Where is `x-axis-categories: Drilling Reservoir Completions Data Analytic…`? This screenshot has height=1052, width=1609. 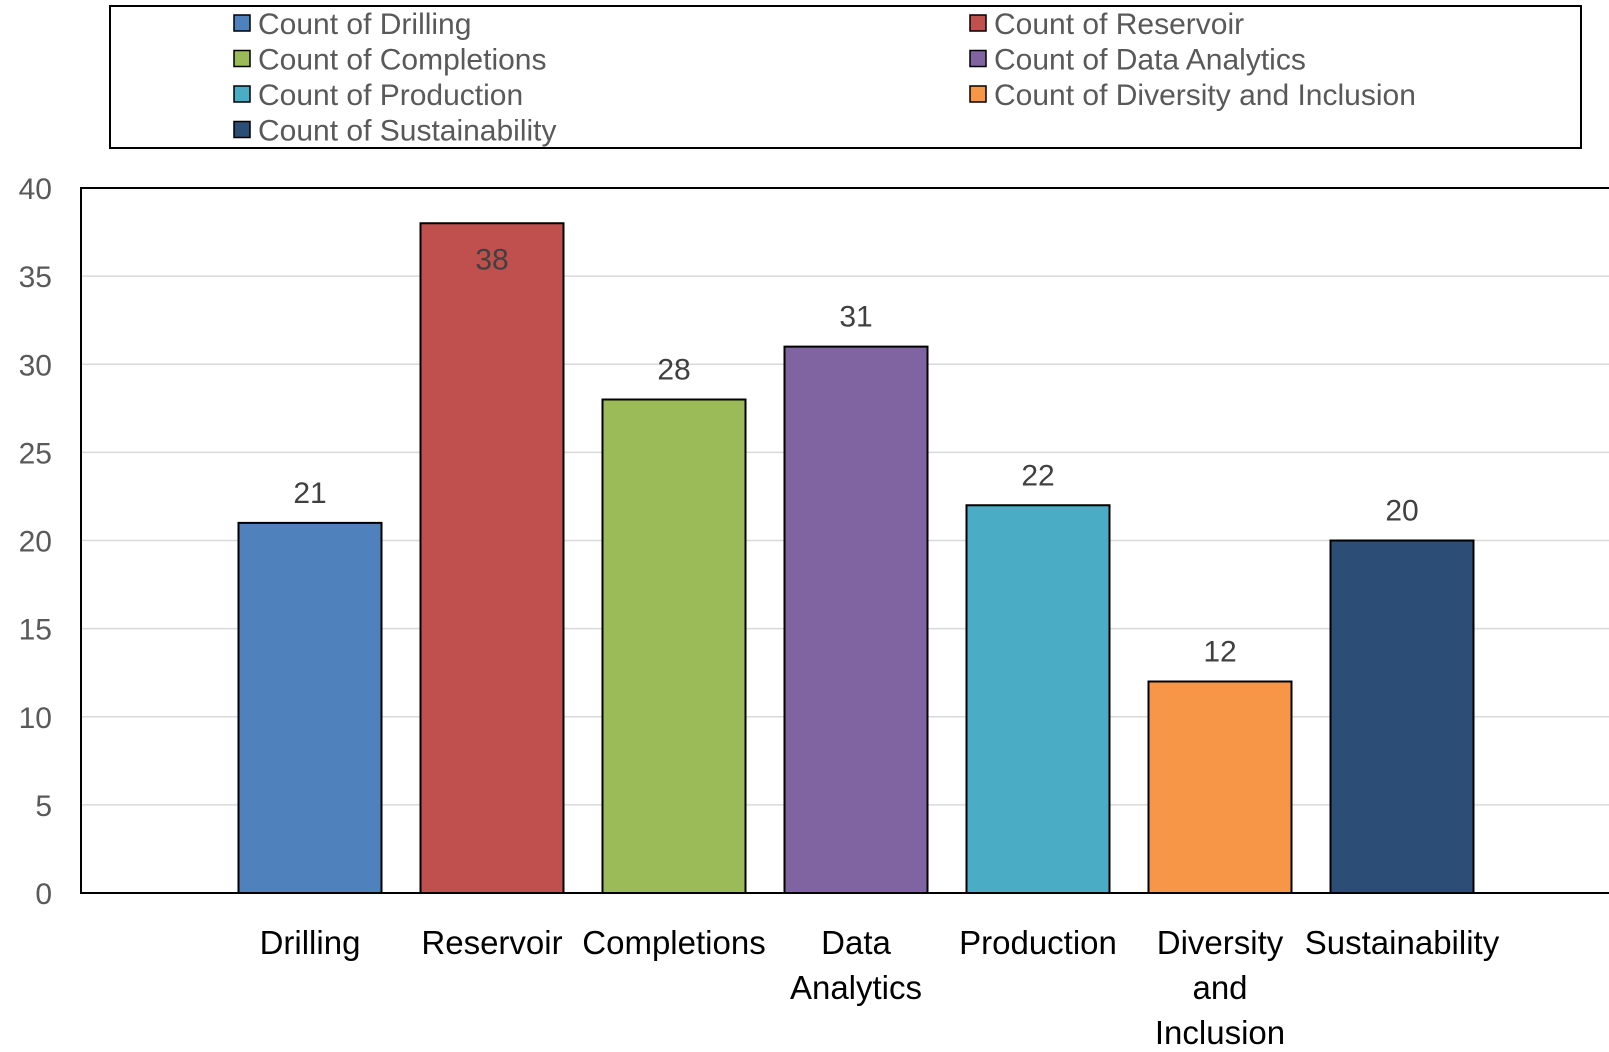
x-axis-categories: Drilling Reservoir Completions Data Analytic… is located at coordinates (880, 987).